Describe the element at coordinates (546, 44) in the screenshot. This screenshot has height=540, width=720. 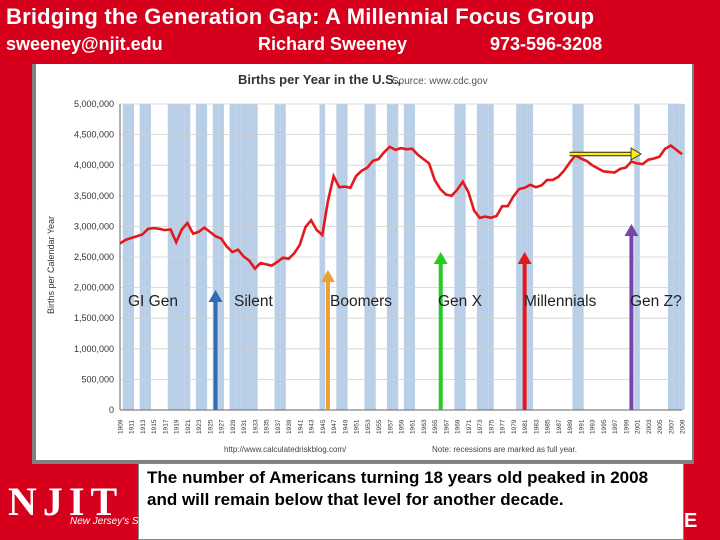
I see `contact-phone: 973-596-3208` at that location.